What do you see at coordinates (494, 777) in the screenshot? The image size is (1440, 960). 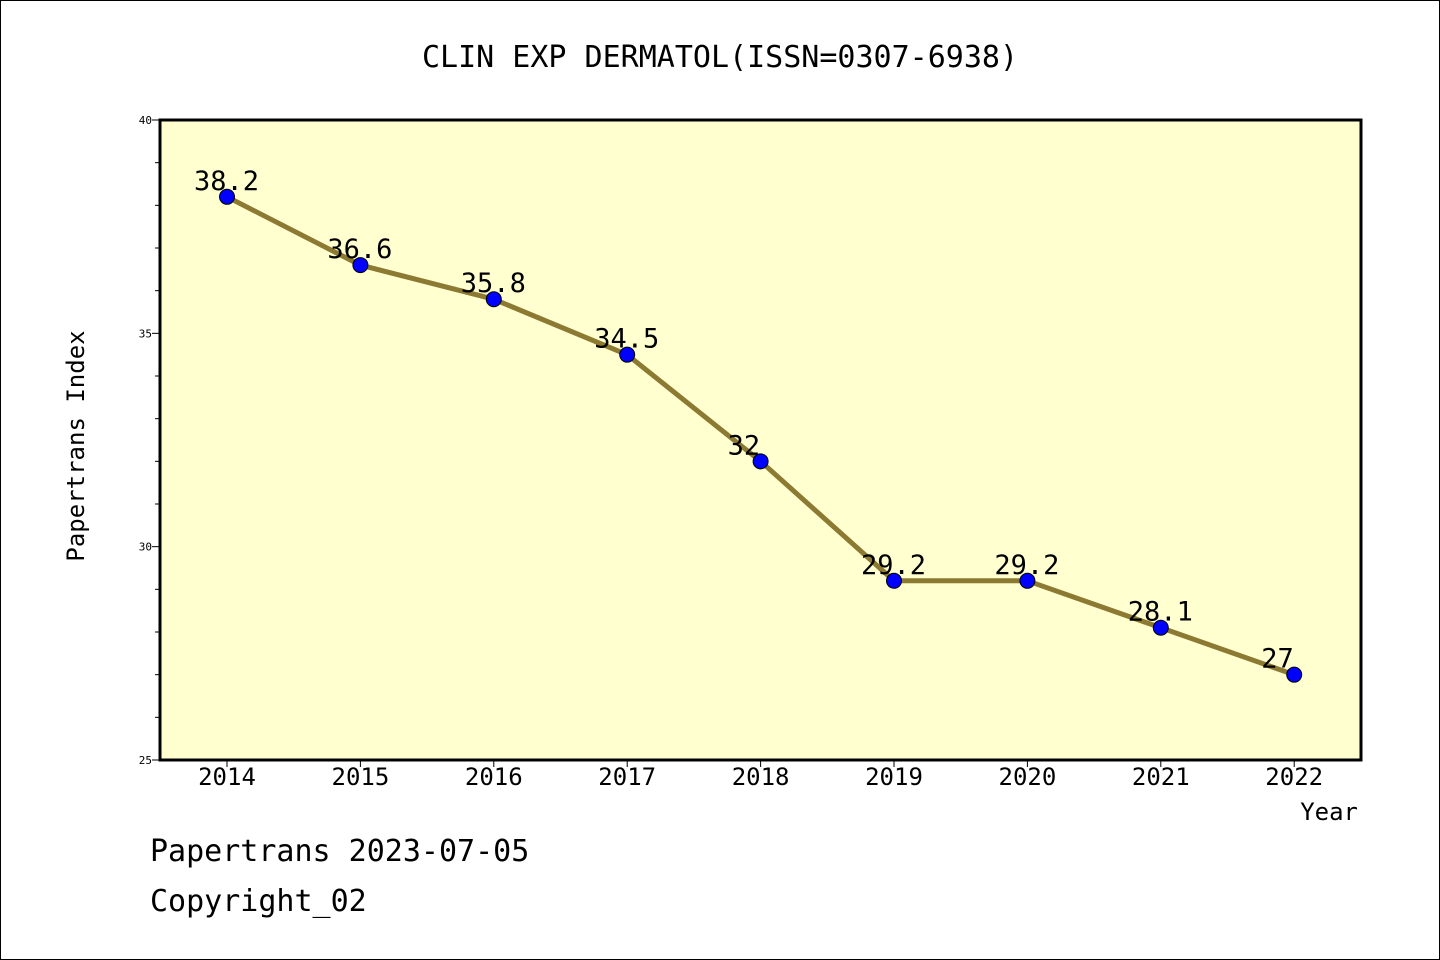 I see `x-tick-label: 2016` at bounding box center [494, 777].